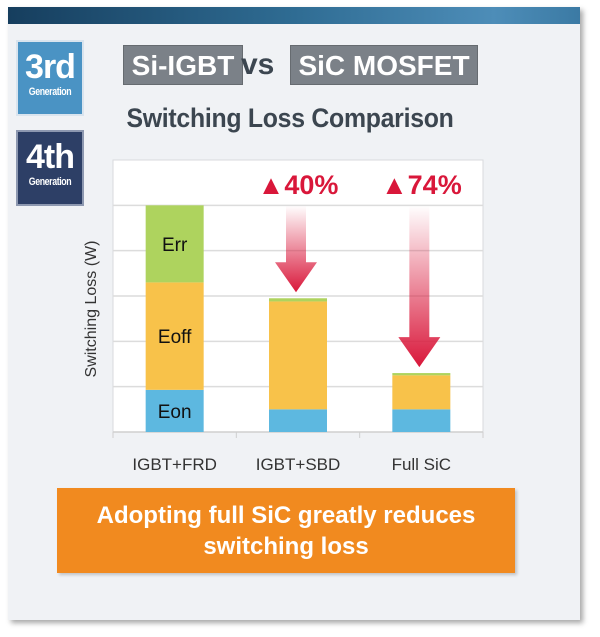 The image size is (600, 637). I want to click on badge-4th-sub: Generation, so click(50, 182).